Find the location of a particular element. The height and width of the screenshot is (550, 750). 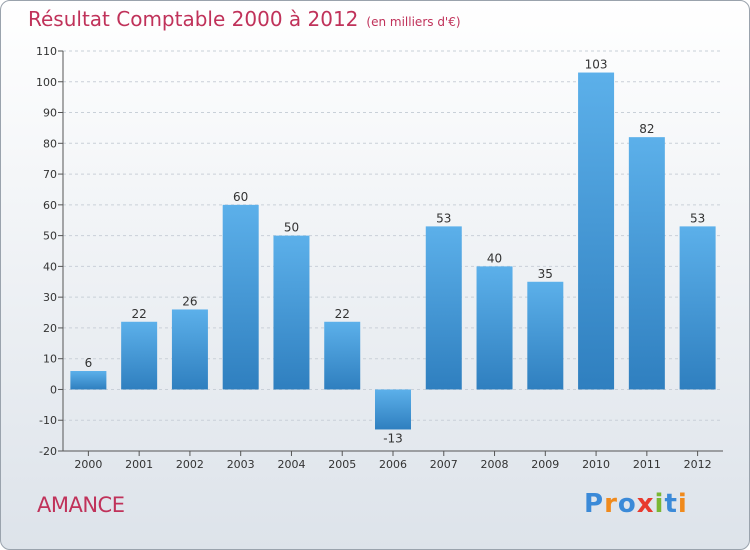

x-tick-label: 2008 is located at coordinates (495, 464).